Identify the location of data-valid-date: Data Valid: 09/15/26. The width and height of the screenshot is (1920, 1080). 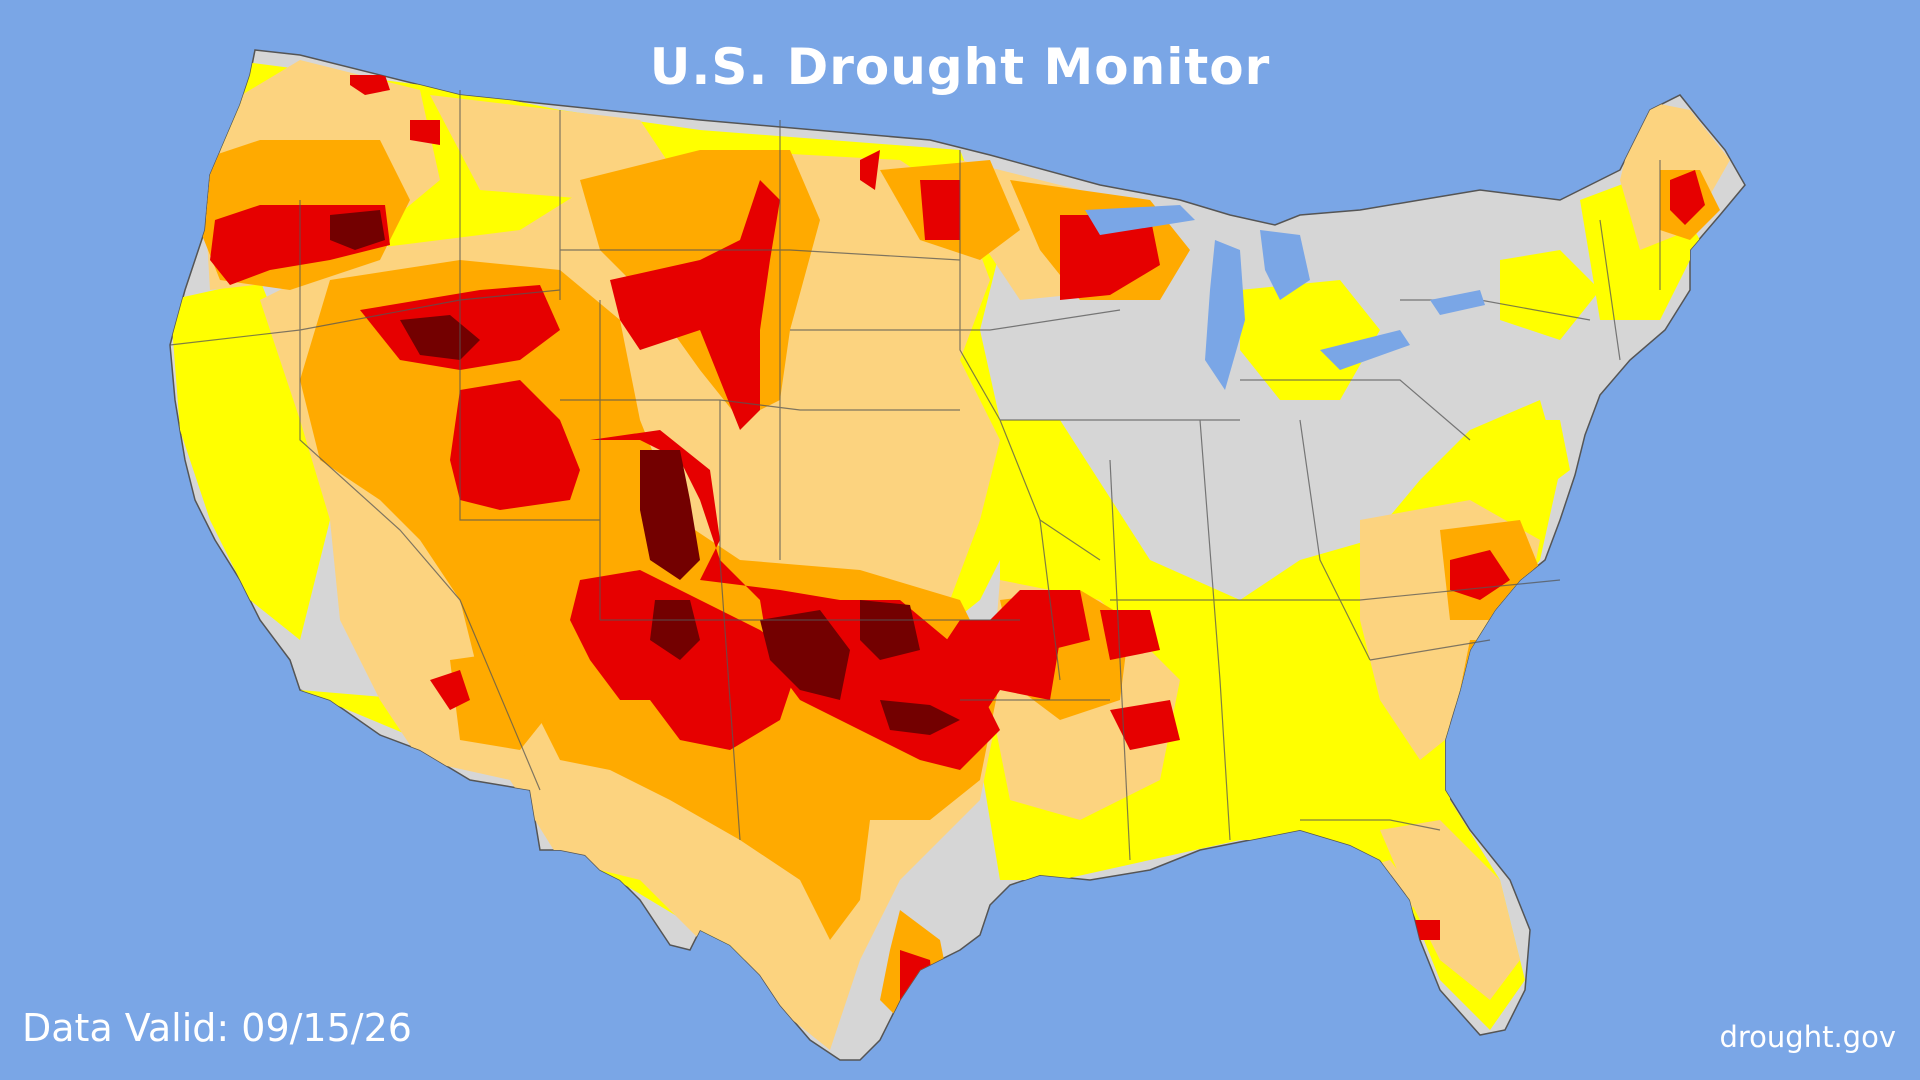
(217, 1028).